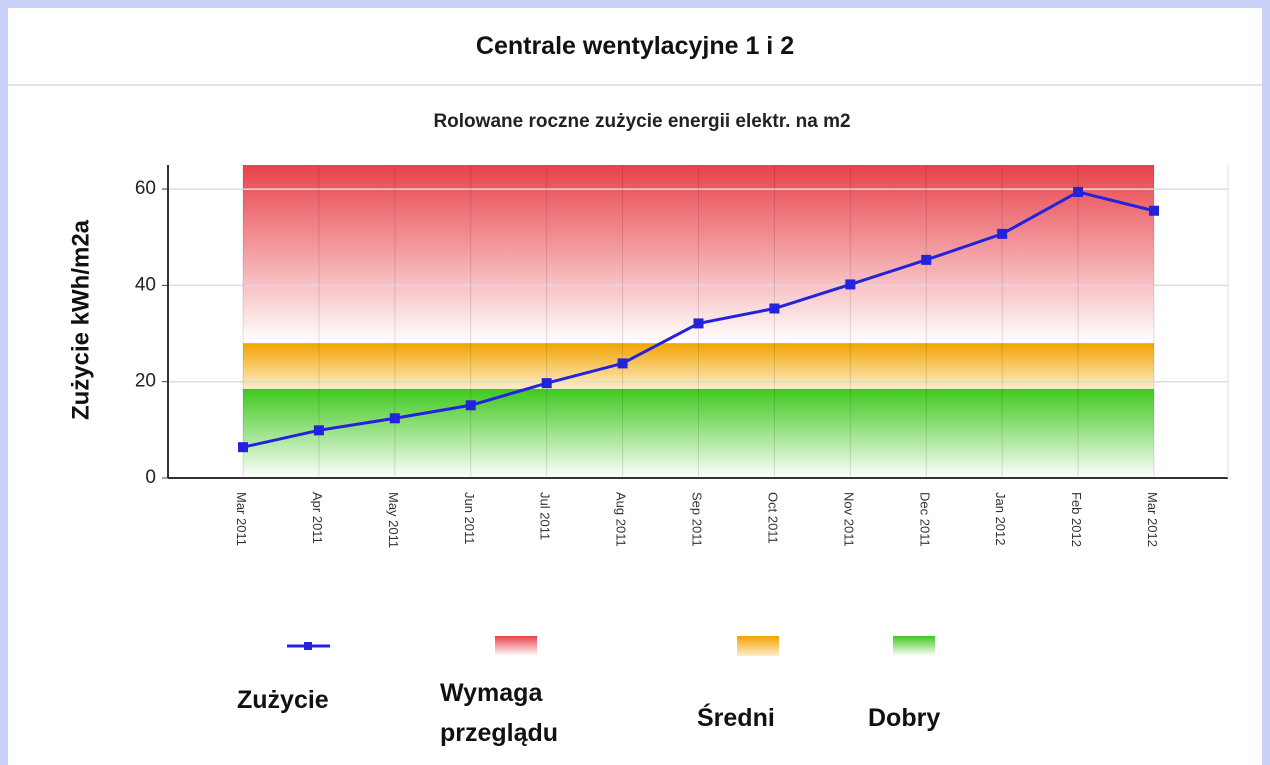 The image size is (1270, 765). What do you see at coordinates (848, 519) in the screenshot?
I see `x-tick-label: Nov 2011` at bounding box center [848, 519].